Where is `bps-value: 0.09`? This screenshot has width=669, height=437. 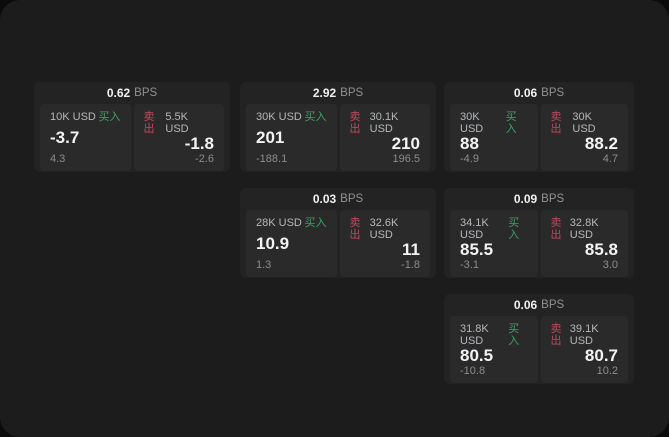 bps-value: 0.09 is located at coordinates (525, 199).